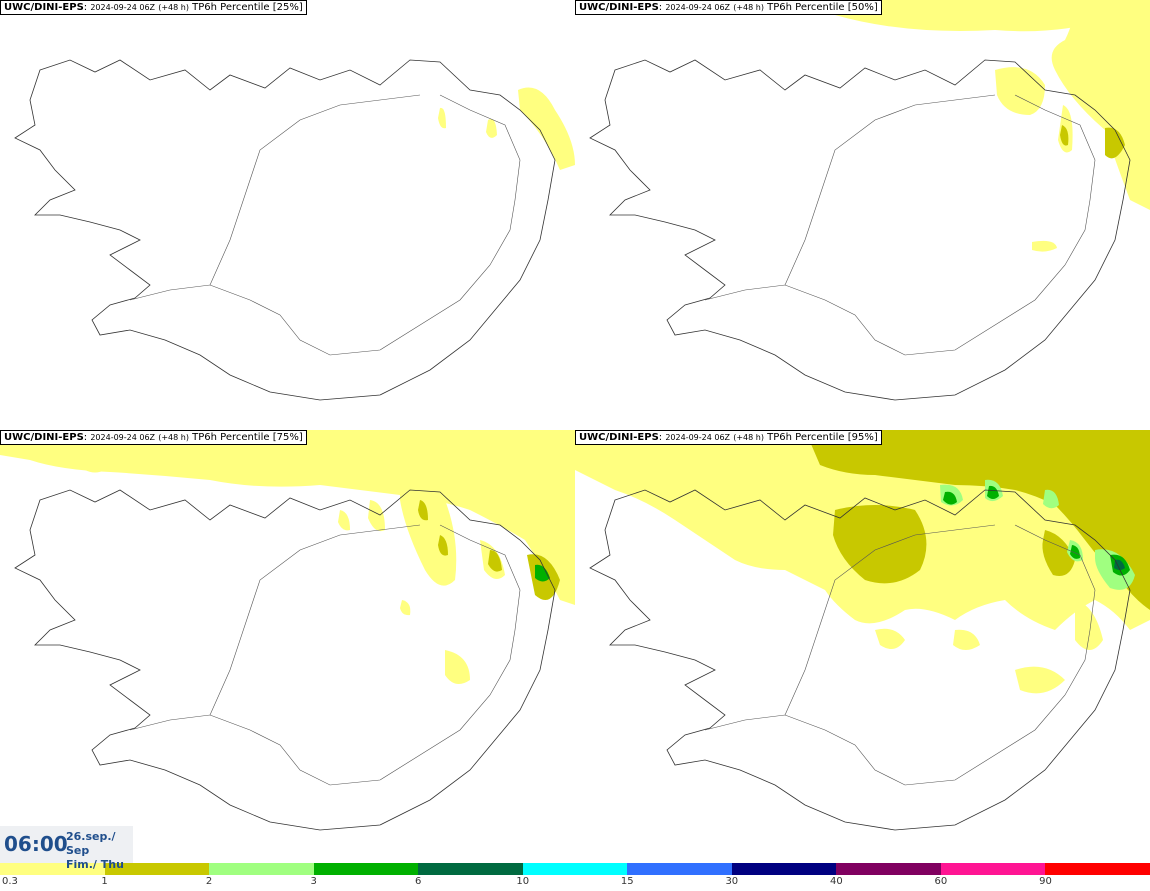  What do you see at coordinates (732, 881) in the screenshot?
I see `legend-label: 30` at bounding box center [732, 881].